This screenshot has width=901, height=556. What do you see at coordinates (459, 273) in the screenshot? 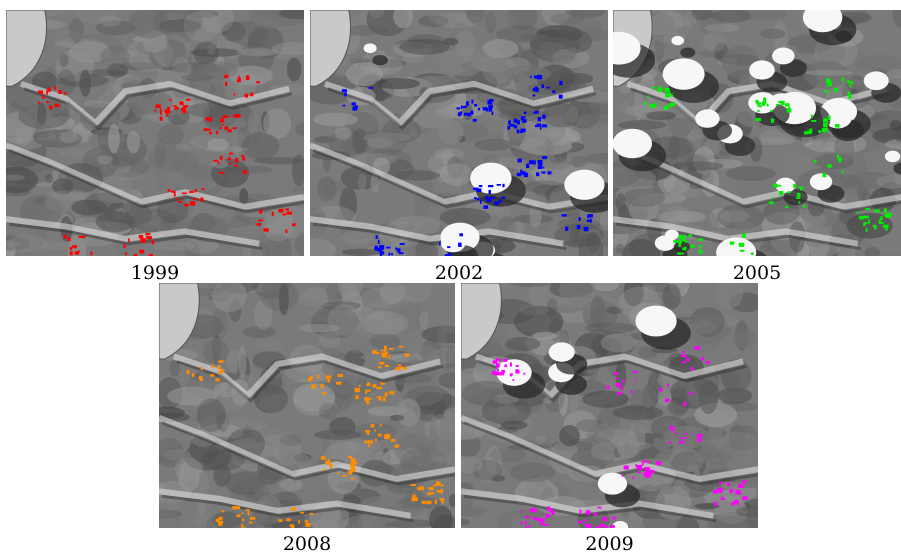
I see `year-caption-2002: 2002` at bounding box center [459, 273].